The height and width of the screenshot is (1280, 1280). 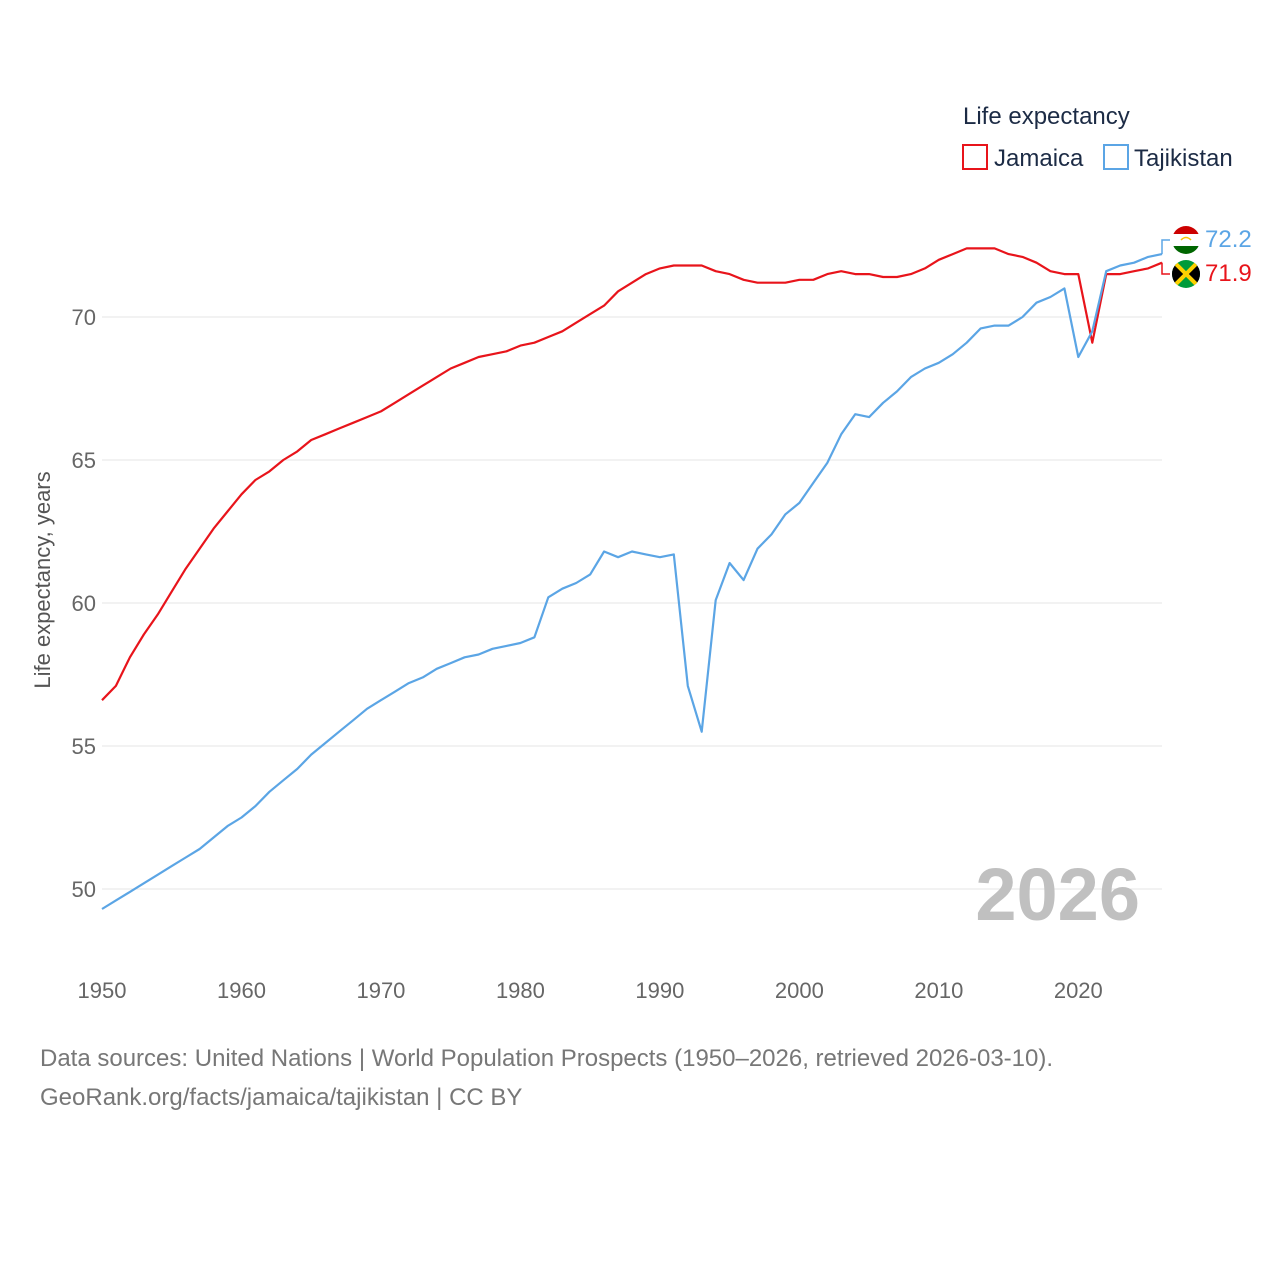 I want to click on legend-swatch-tajikistan, so click(x=1116, y=157).